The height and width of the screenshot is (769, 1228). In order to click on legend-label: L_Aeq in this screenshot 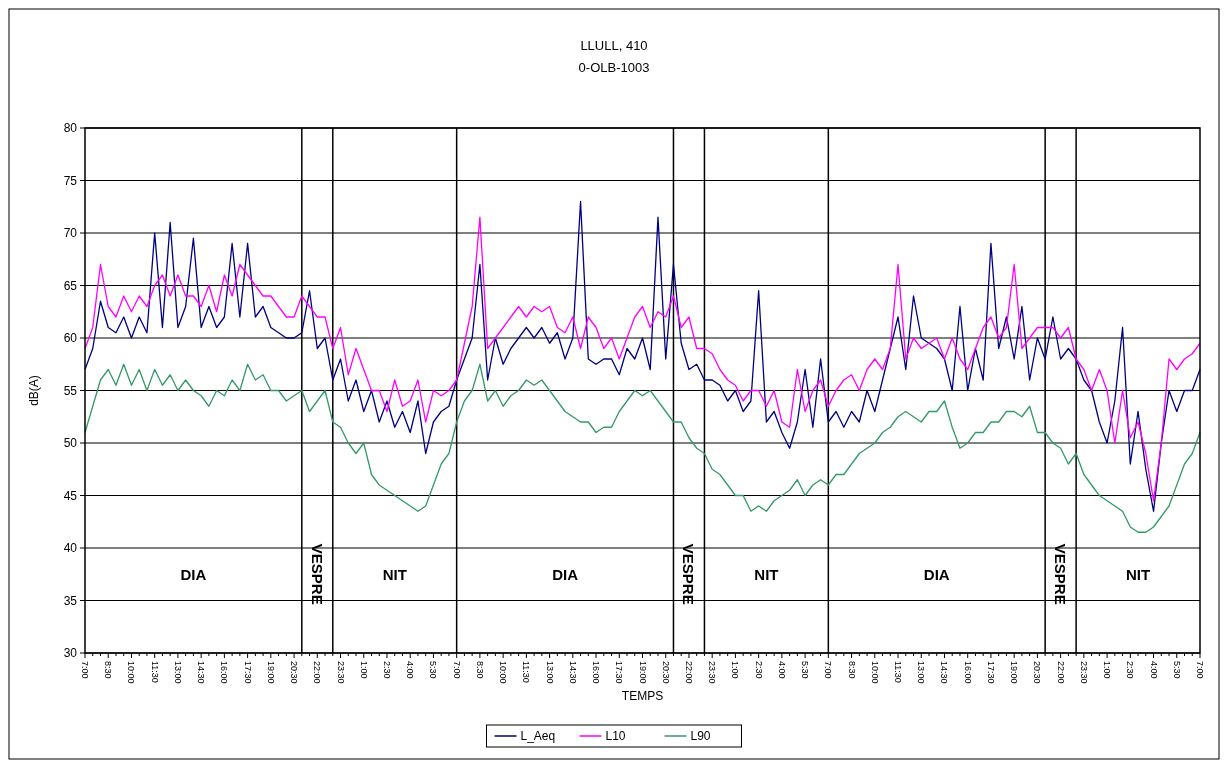, I will do `click(538, 736)`.